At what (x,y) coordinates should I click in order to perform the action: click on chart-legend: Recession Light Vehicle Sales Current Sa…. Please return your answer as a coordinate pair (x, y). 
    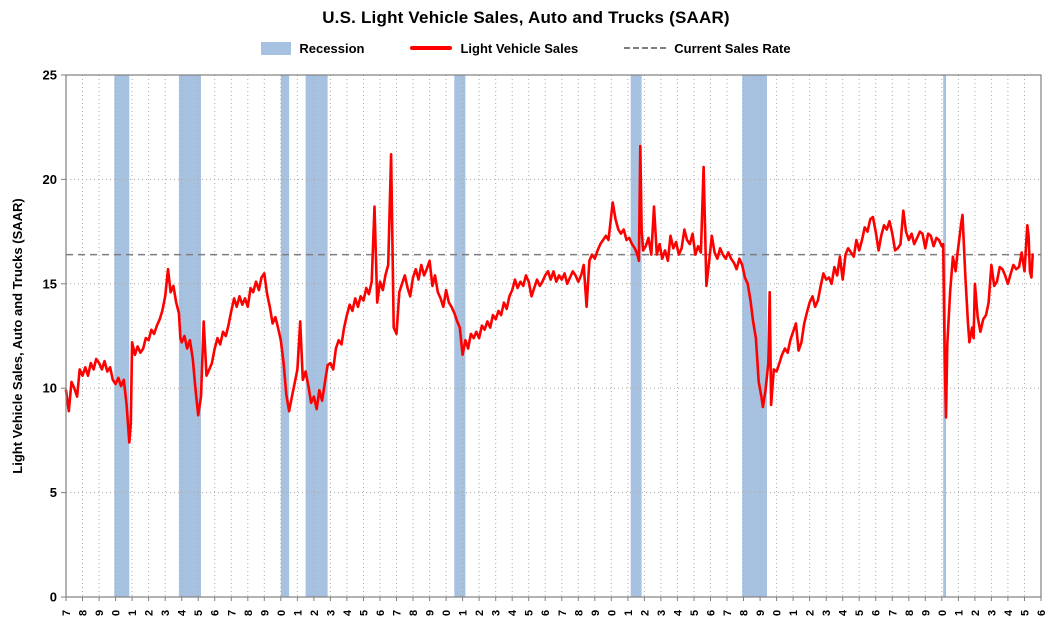
    Looking at the image, I should click on (526, 48).